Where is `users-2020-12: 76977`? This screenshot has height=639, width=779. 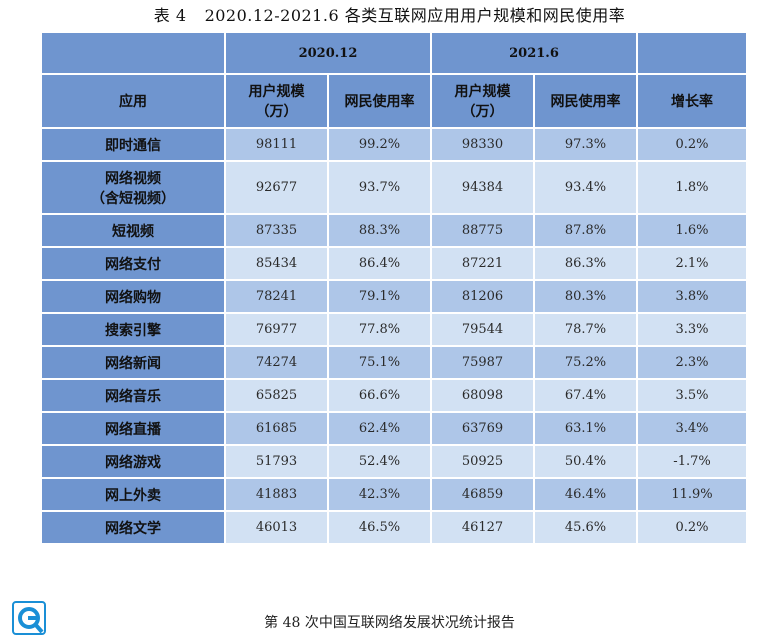 users-2020-12: 76977 is located at coordinates (276, 329).